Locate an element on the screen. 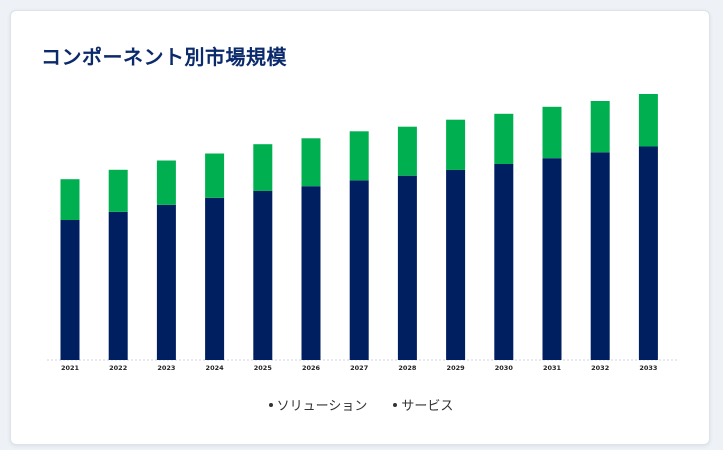  bar-solution-2028 is located at coordinates (407, 267).